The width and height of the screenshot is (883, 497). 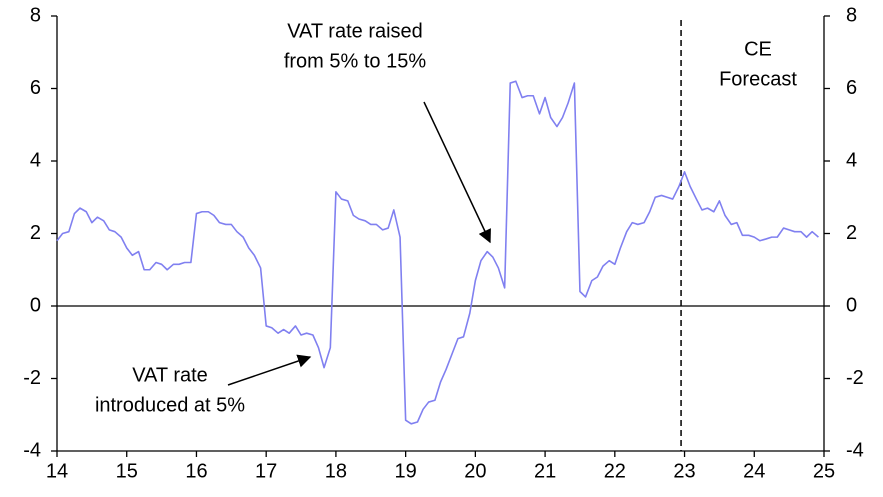 I want to click on y-tick-label: 2, so click(x=35, y=233).